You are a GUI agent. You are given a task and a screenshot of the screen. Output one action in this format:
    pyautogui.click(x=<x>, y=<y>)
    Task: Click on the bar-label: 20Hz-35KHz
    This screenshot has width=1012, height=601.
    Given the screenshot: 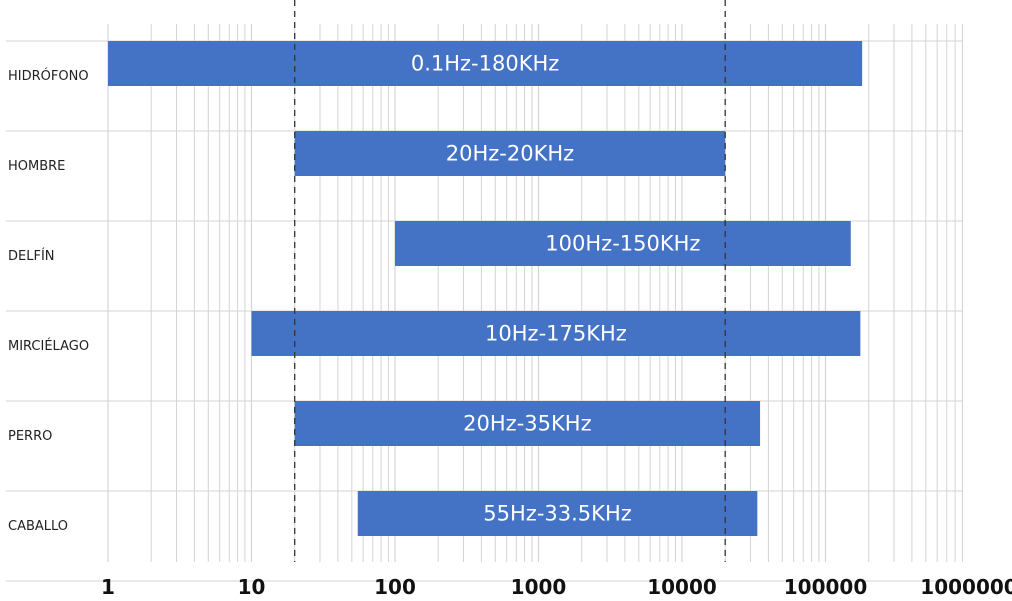 What is the action you would take?
    pyautogui.click(x=527, y=424)
    